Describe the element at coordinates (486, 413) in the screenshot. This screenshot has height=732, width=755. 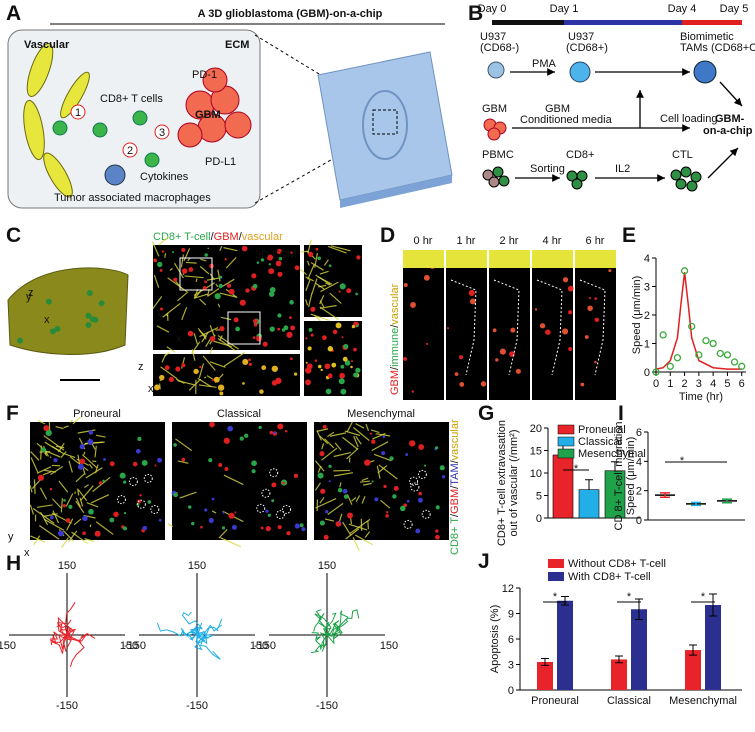
I see `panel-label: G` at that location.